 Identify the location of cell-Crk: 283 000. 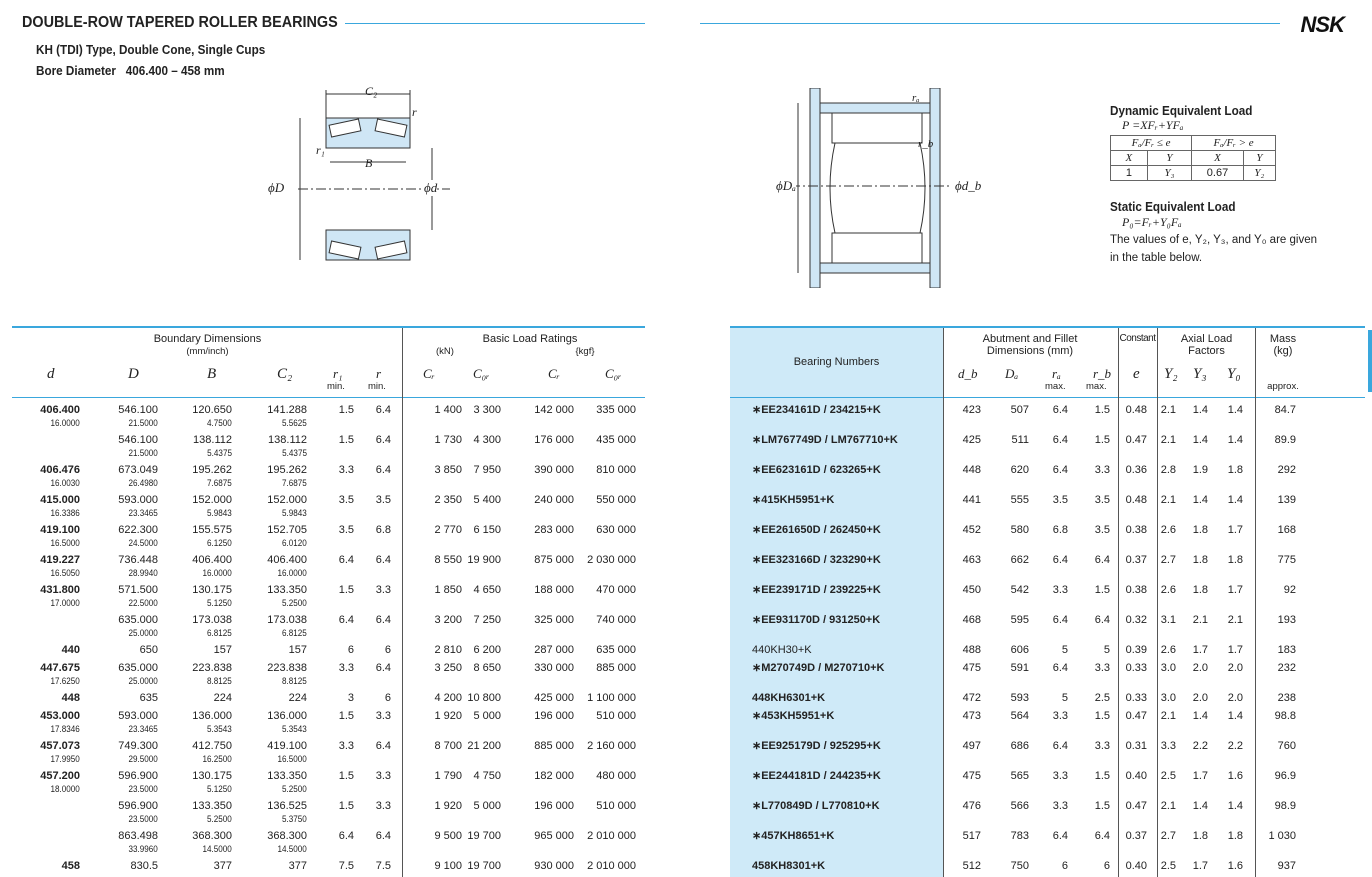
(554, 530).